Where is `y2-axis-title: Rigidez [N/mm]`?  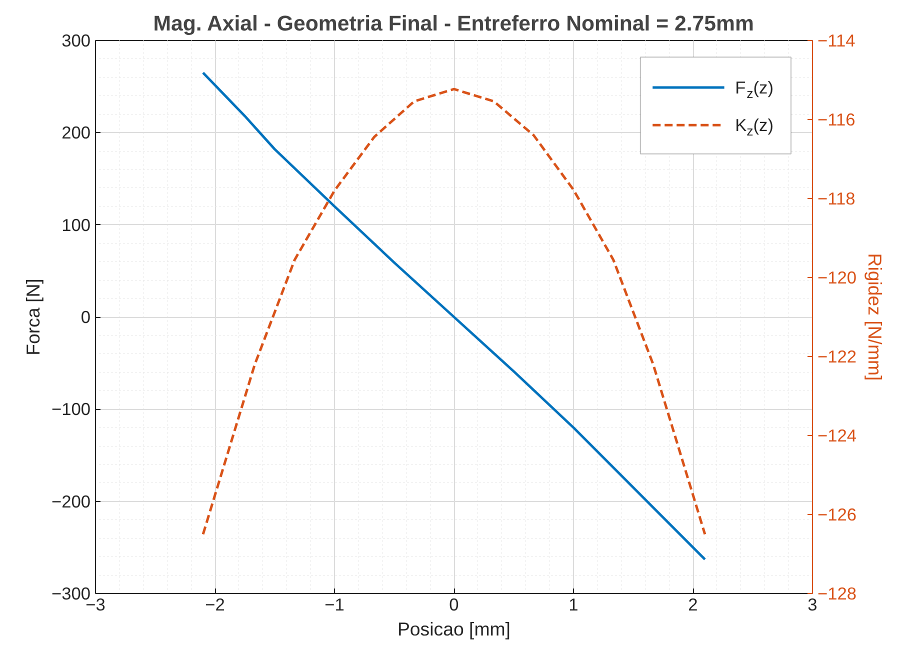
y2-axis-title: Rigidez [N/mm] is located at coordinates (875, 317).